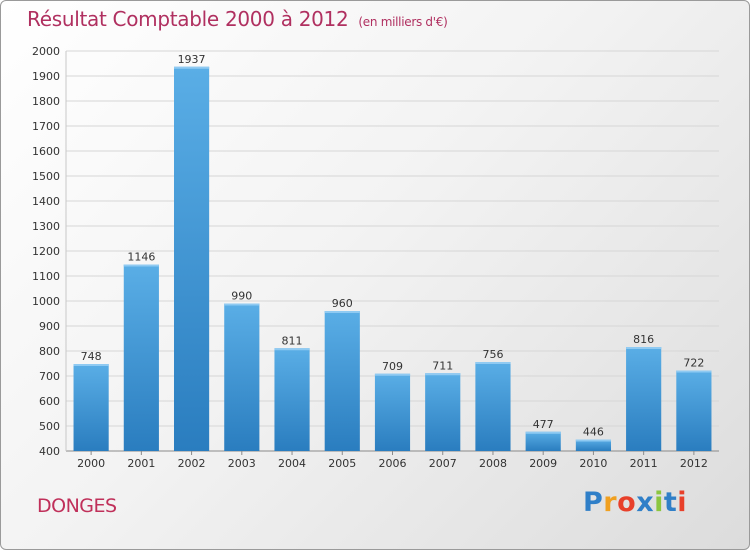  What do you see at coordinates (242, 463) in the screenshot?
I see `x-tick-label: 2003` at bounding box center [242, 463].